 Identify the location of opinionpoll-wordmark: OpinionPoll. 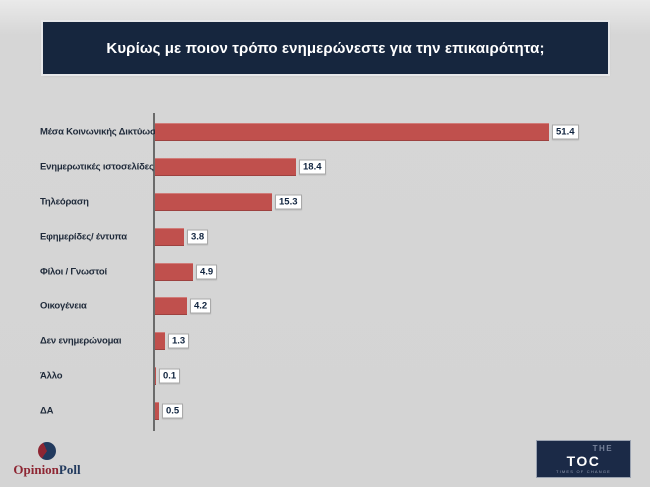
(47, 470).